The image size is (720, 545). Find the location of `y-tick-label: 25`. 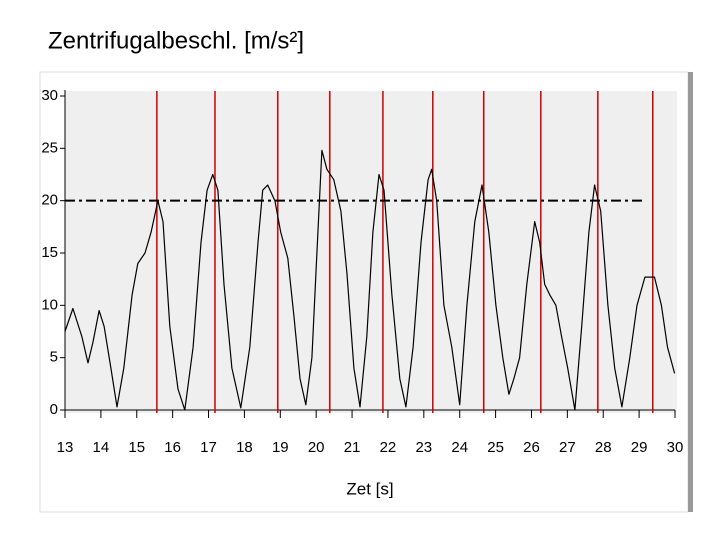

y-tick-label: 25 is located at coordinates (49, 147).